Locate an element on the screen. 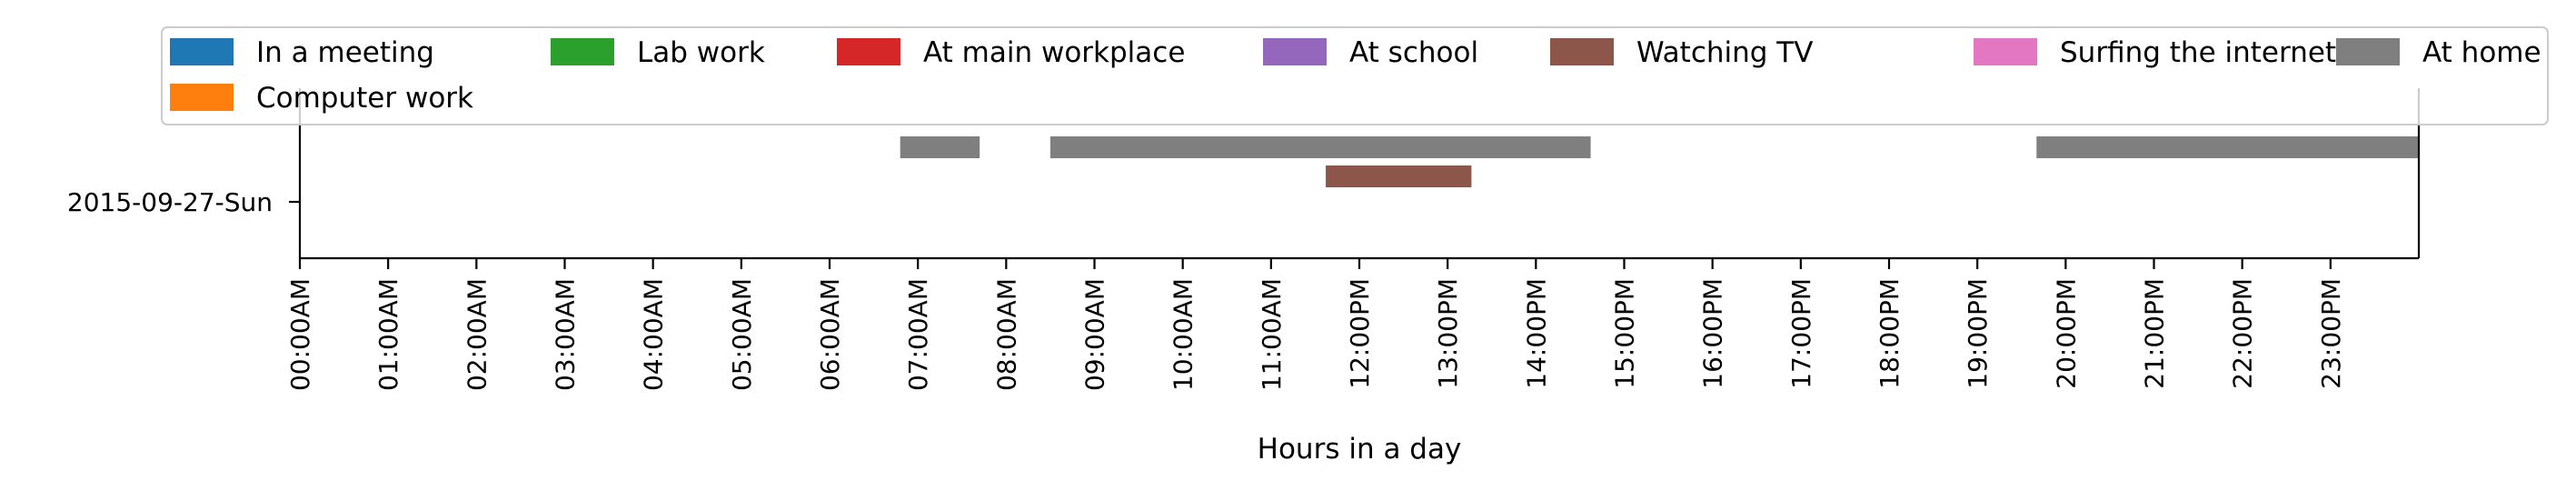 Image resolution: width=2576 pixels, height=491 pixels. x-tick-label-16: 16:00PM is located at coordinates (1713, 333).